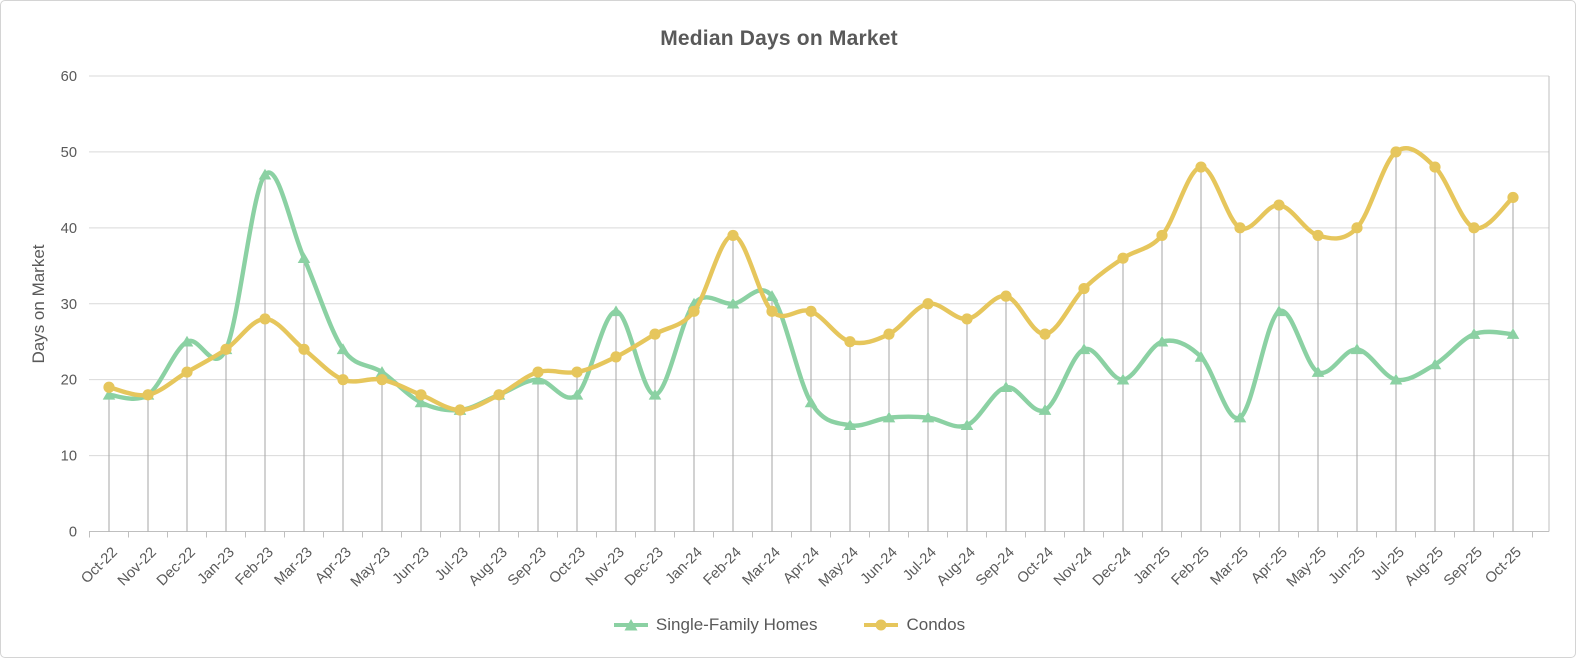 The image size is (1576, 658). Describe the element at coordinates (839, 568) in the screenshot. I see `x-tick-label: May-24` at that location.